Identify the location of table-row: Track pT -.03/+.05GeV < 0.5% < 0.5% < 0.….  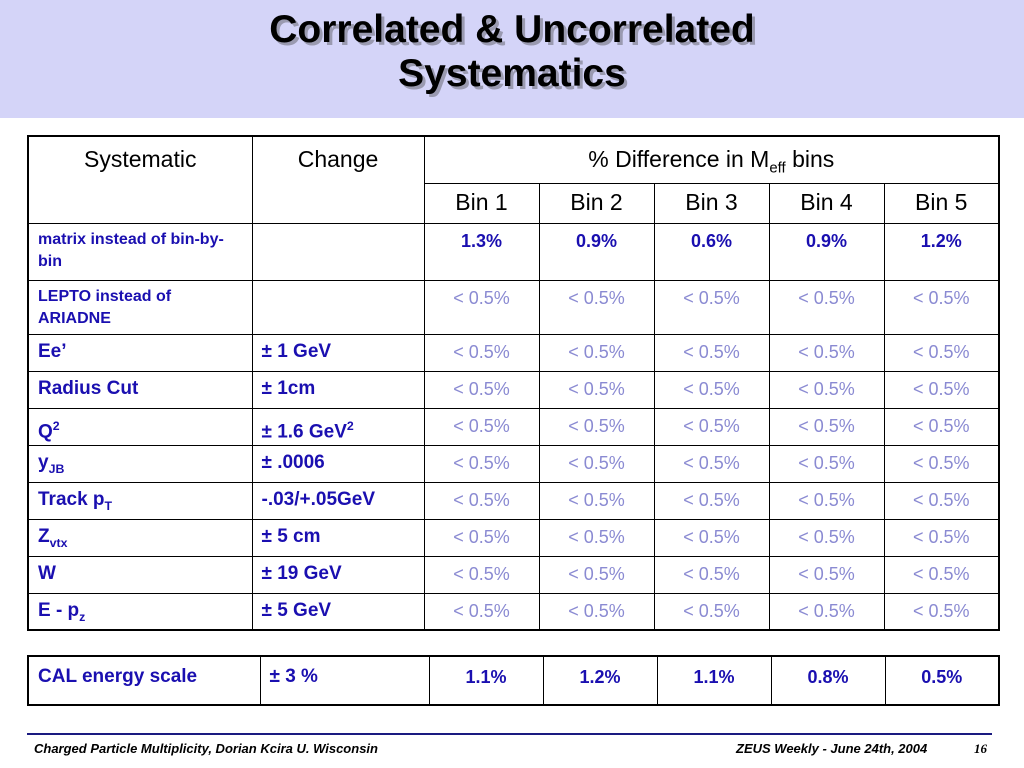
(513, 500).